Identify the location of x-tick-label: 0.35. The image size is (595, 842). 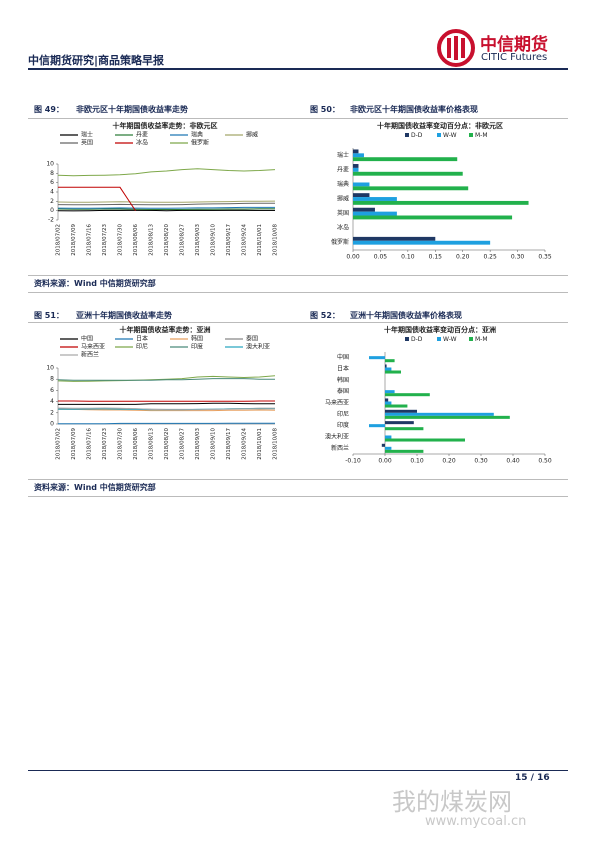
(545, 257).